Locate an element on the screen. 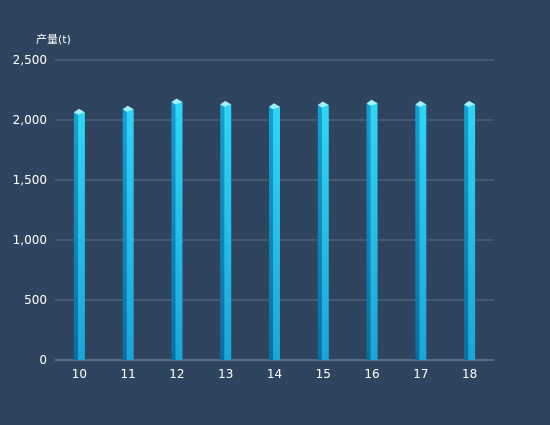 Image resolution: width=550 pixels, height=425 pixels. y-tick-label: 1,000 is located at coordinates (30, 240).